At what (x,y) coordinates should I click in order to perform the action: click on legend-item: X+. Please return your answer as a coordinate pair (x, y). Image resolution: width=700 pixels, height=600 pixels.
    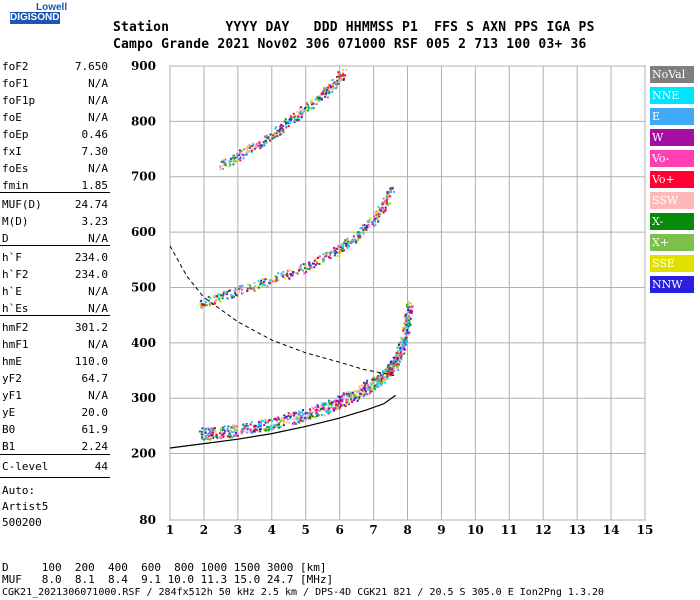
    Looking at the image, I should click on (672, 242).